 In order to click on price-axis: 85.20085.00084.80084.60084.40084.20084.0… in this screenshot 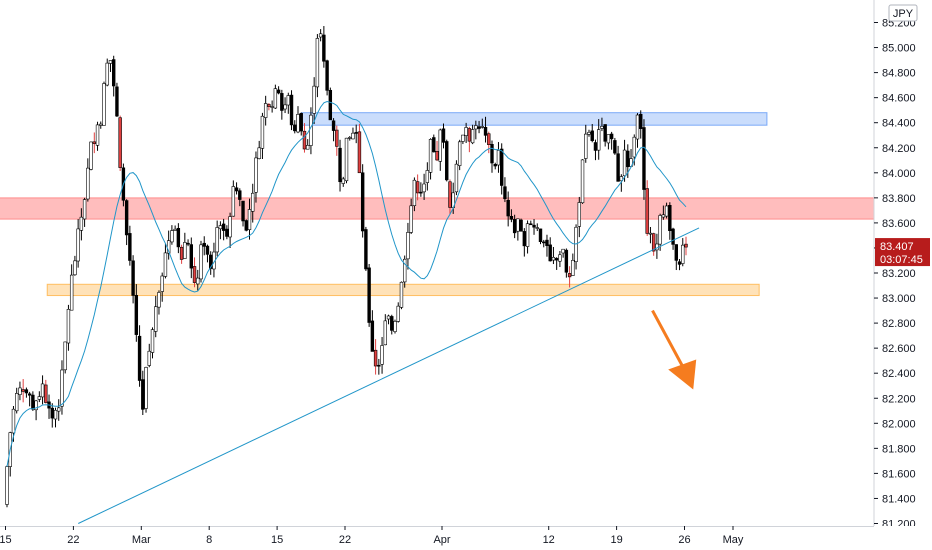, I will do `click(902, 275)`.